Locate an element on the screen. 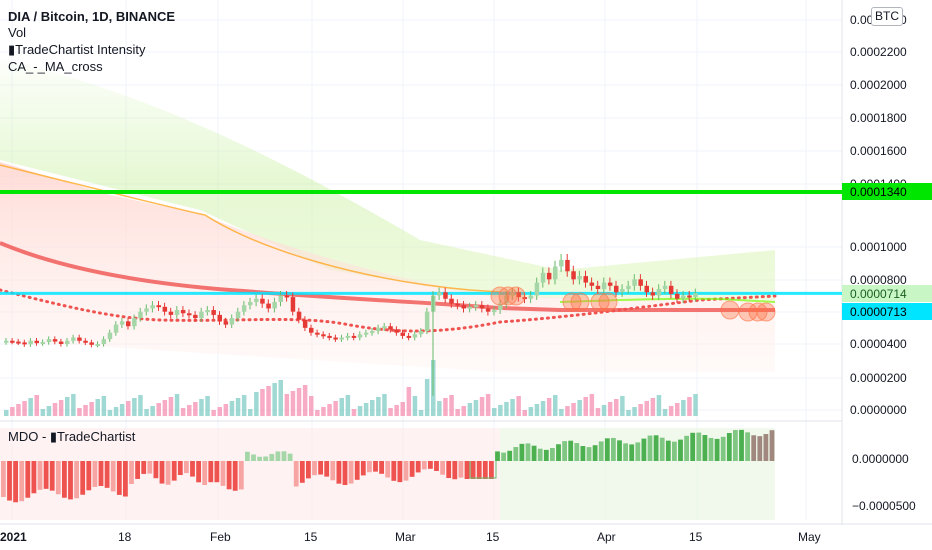  y-tick-label: 0.0000400 is located at coordinates (878, 344).